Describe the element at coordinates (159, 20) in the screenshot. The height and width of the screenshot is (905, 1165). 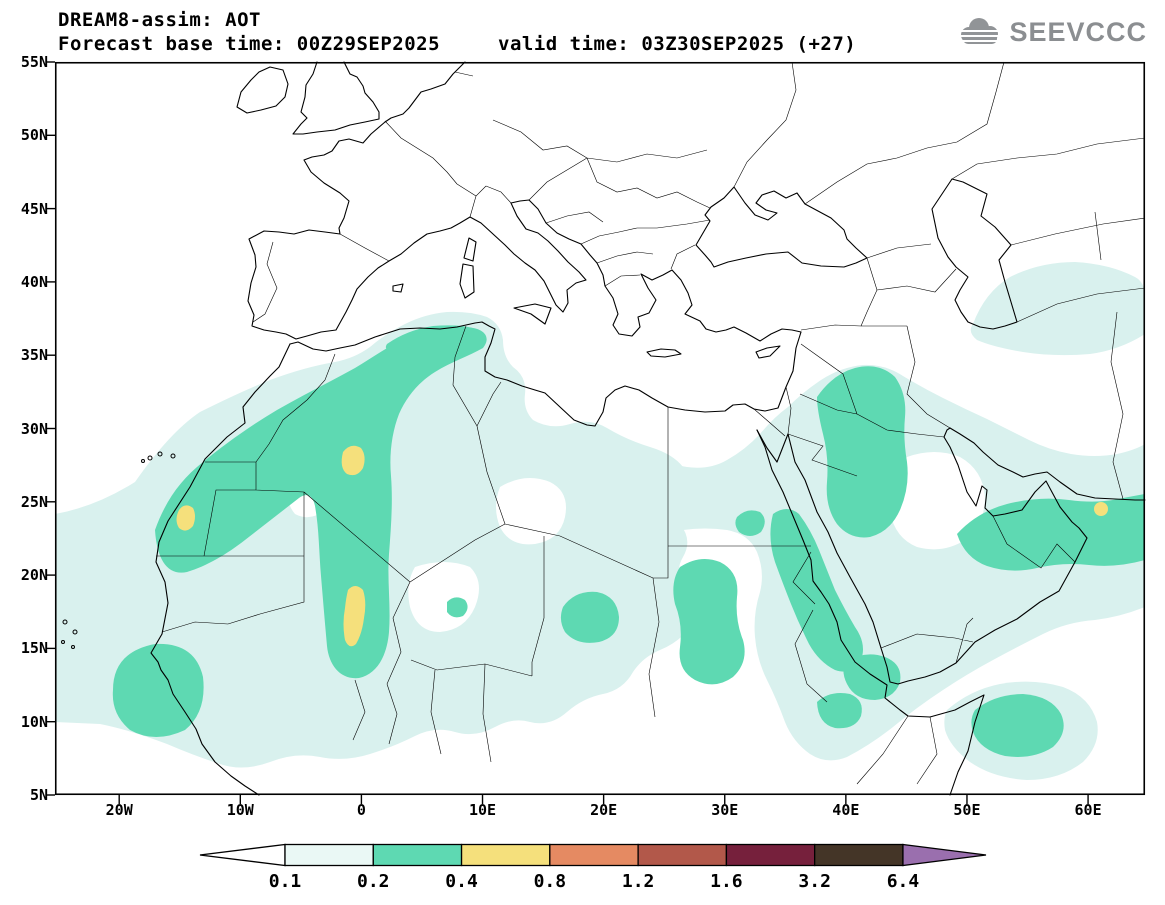
I see `page-title: DREAM8-assim: AOT` at that location.